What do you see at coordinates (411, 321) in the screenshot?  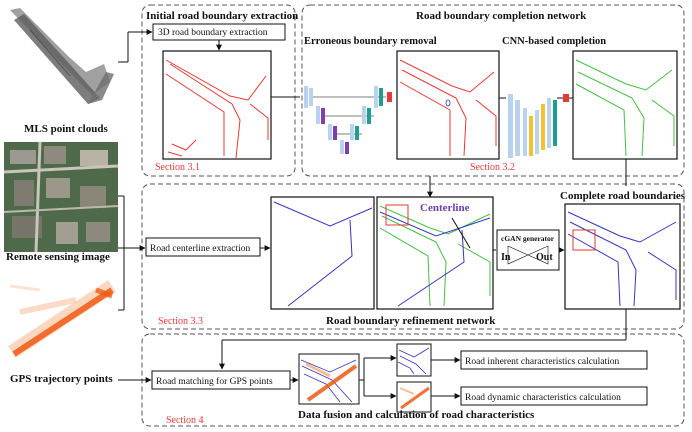 I see `refinement-title: Road boundary refinement network` at bounding box center [411, 321].